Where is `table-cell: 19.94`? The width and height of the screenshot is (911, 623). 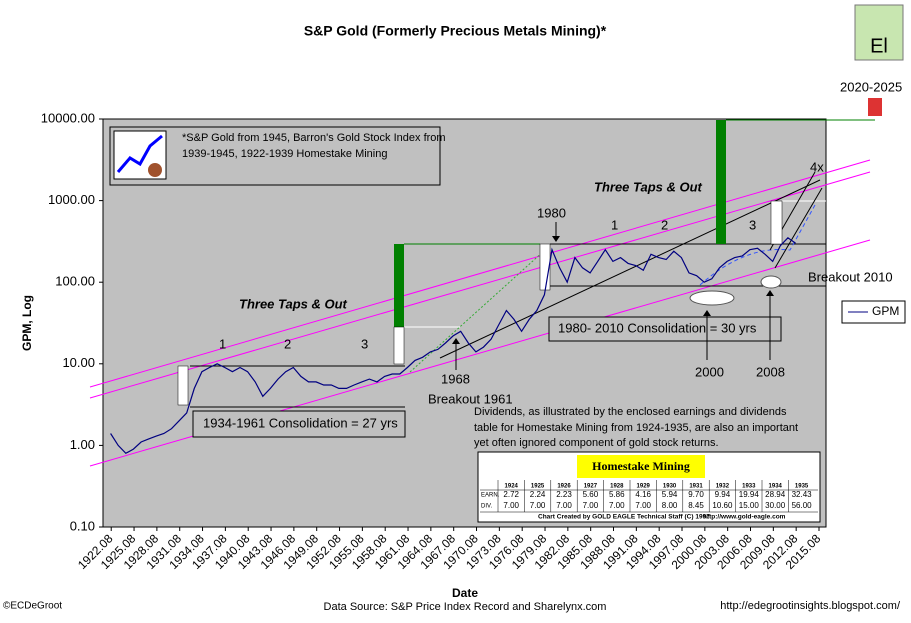 table-cell: 19.94 is located at coordinates (749, 494).